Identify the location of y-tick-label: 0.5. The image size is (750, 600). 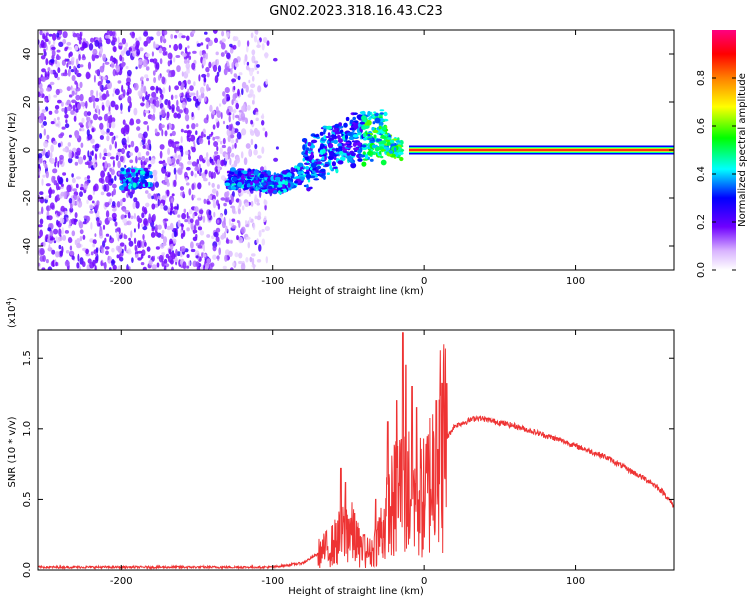
(27, 499).